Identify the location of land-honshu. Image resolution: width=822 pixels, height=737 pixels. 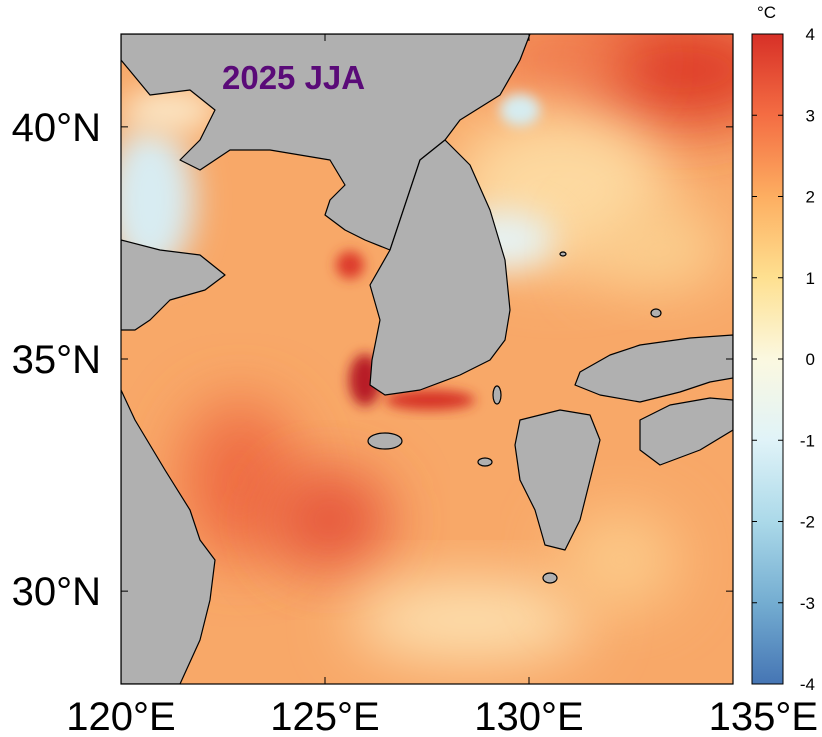
(653, 368).